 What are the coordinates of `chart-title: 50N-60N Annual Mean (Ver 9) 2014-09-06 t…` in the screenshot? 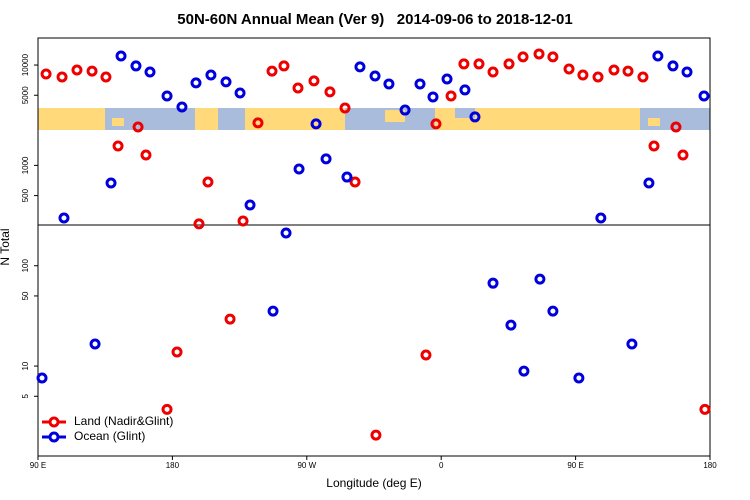 It's located at (374, 19).